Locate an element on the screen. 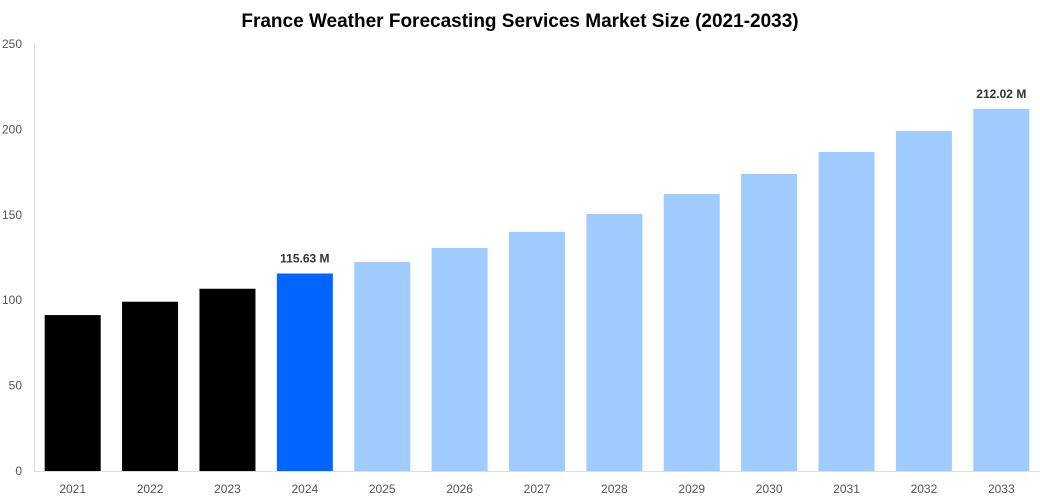 This screenshot has height=500, width=1040. x-tick-label: 2026 is located at coordinates (459, 489).